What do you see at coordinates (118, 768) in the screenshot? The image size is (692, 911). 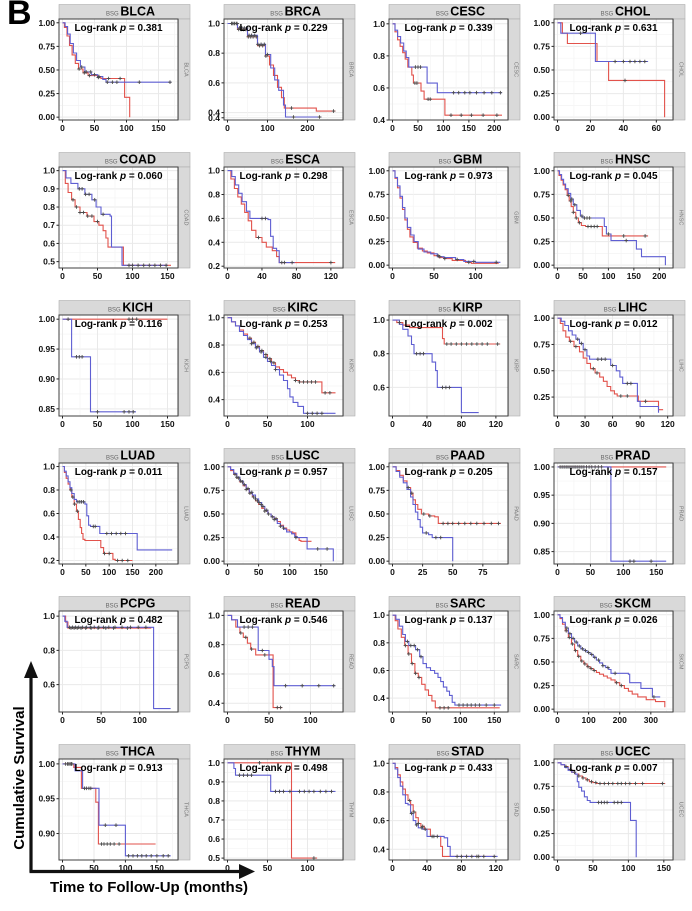 I see `logrank-p-value: Log-rank p = 0.913` at bounding box center [118, 768].